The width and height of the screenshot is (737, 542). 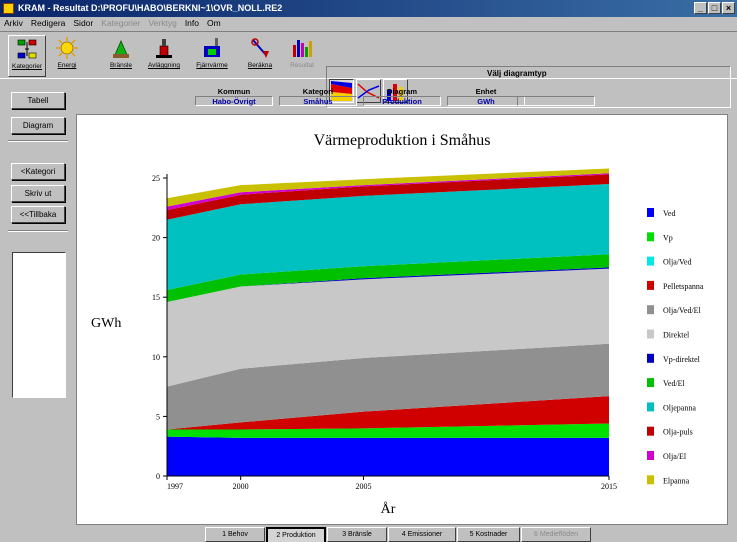 I want to click on x-tick-label: 2015, so click(x=609, y=486).